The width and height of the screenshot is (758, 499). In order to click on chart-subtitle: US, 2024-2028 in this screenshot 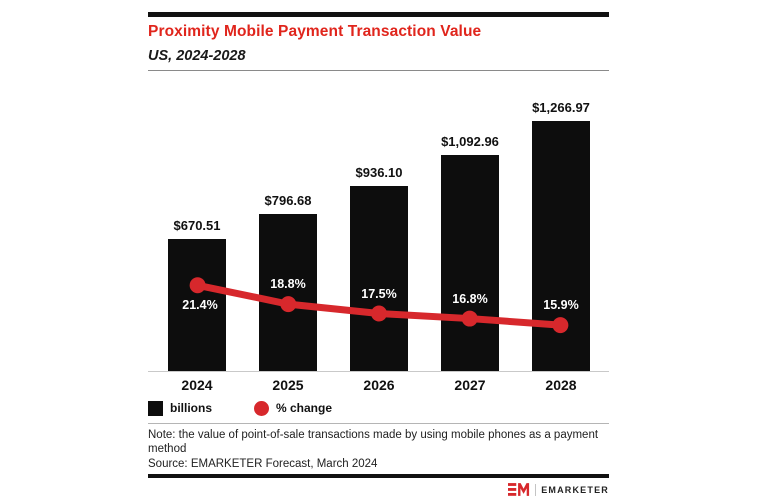, I will do `click(197, 55)`.